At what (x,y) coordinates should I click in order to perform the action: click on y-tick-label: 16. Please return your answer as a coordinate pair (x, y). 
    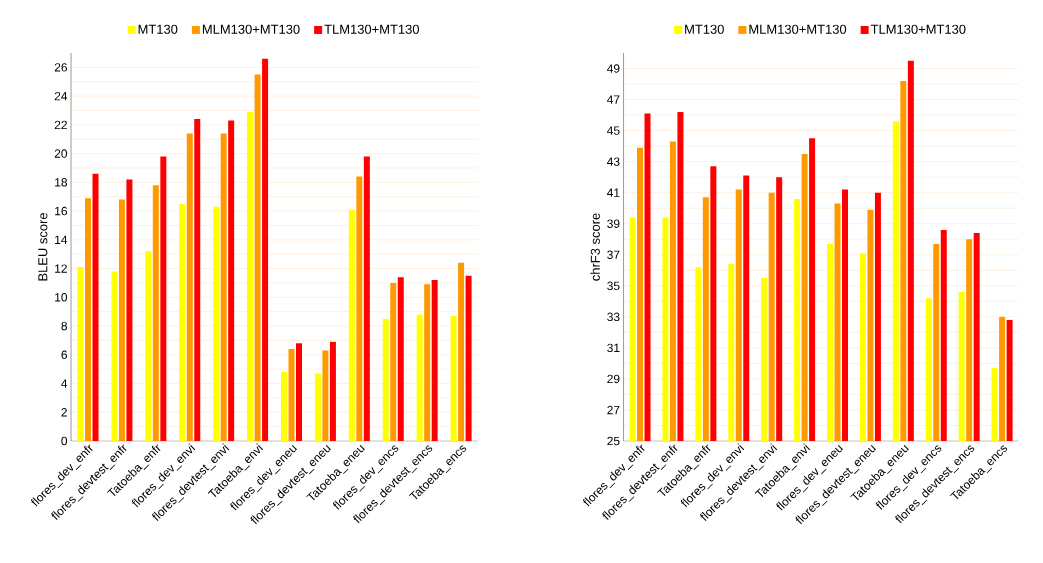
    Looking at the image, I should click on (61, 211).